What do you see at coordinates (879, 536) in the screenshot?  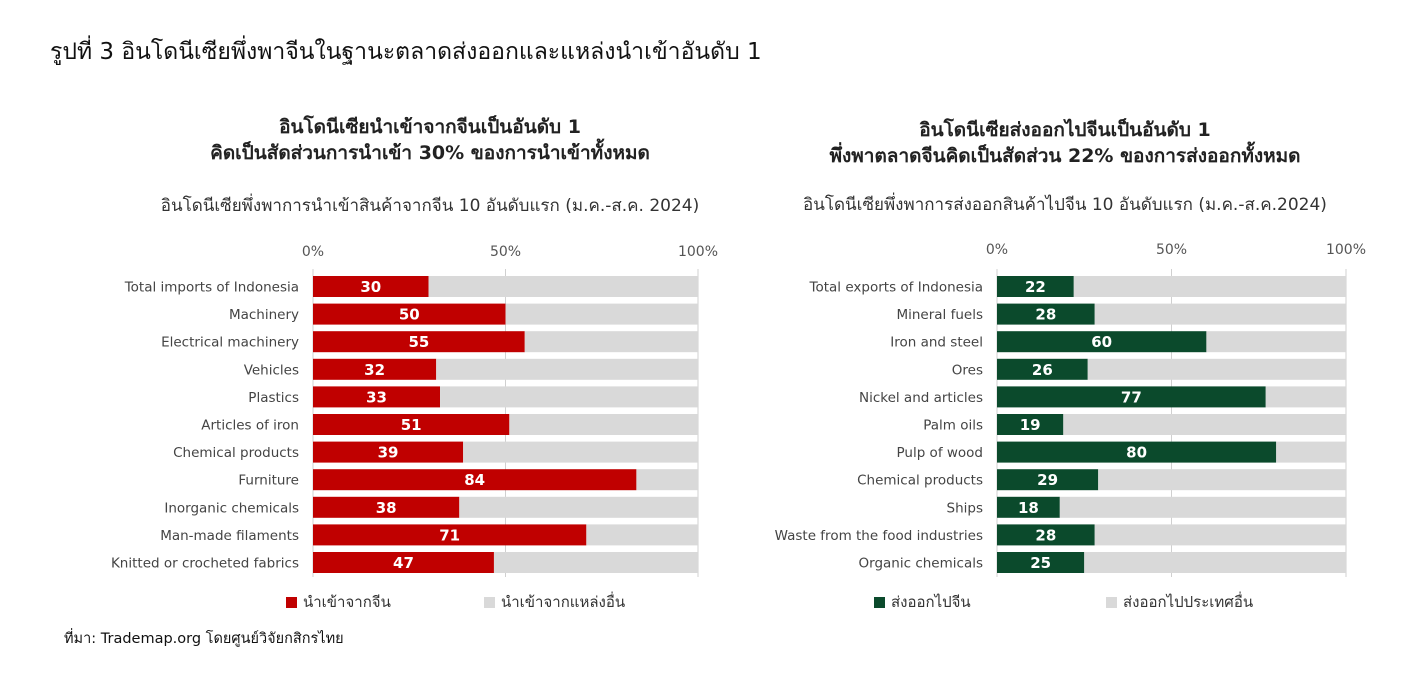 I see `export-category-label-waste-from-the-food-industries: Waste from the food industries` at bounding box center [879, 536].